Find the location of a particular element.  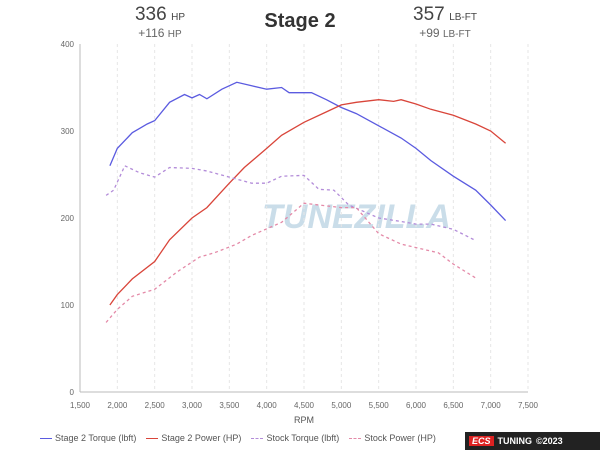

legend-item: Stage 2 Power (HP) is located at coordinates (193, 438).